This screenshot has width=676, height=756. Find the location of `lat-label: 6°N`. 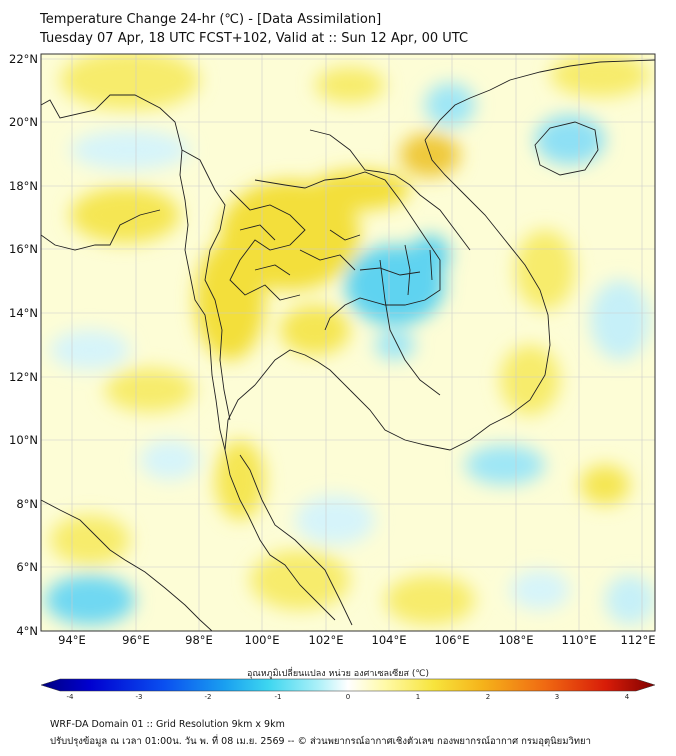

lat-label: 6°N is located at coordinates (27, 567).